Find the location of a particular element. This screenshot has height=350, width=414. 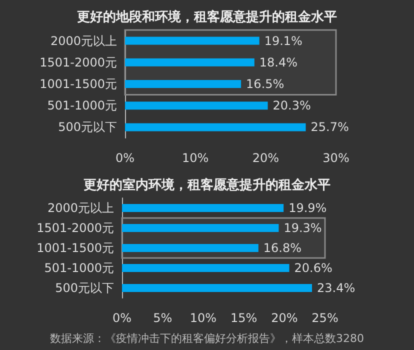

data-label: 23.4% is located at coordinates (336, 288).